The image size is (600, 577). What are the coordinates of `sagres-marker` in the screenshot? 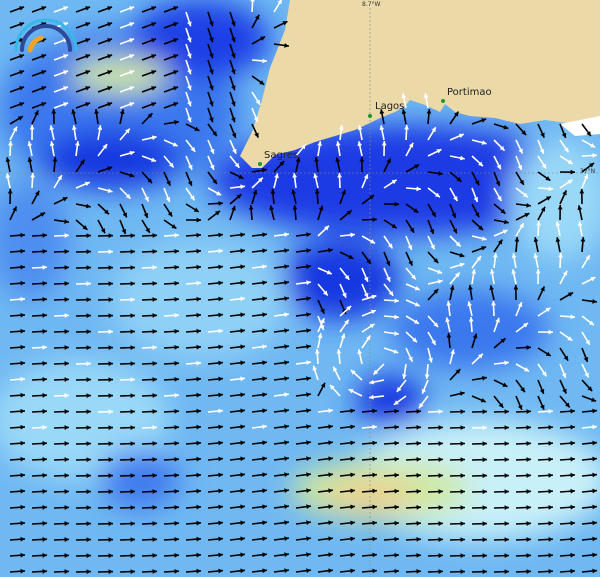 It's located at (260, 164).